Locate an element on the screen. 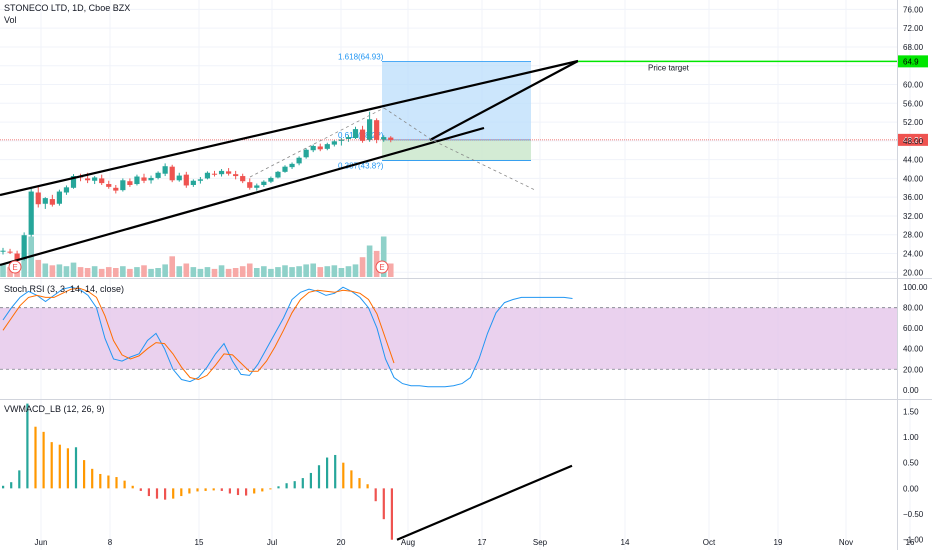 This screenshot has height=550, width=932. volume-bars is located at coordinates (197, 256).